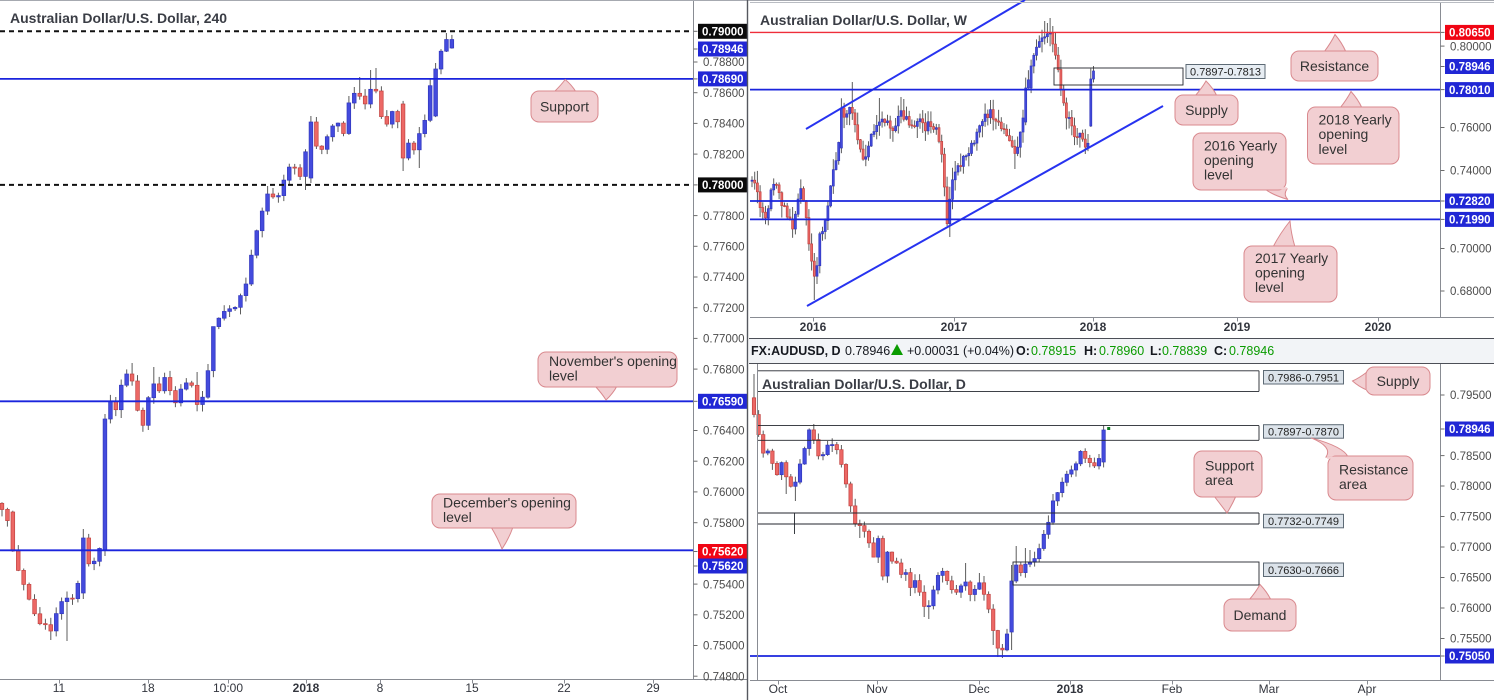 The height and width of the screenshot is (700, 1494). Describe the element at coordinates (1184, 351) in the screenshot. I see `svg-text: 0.78839` at that location.